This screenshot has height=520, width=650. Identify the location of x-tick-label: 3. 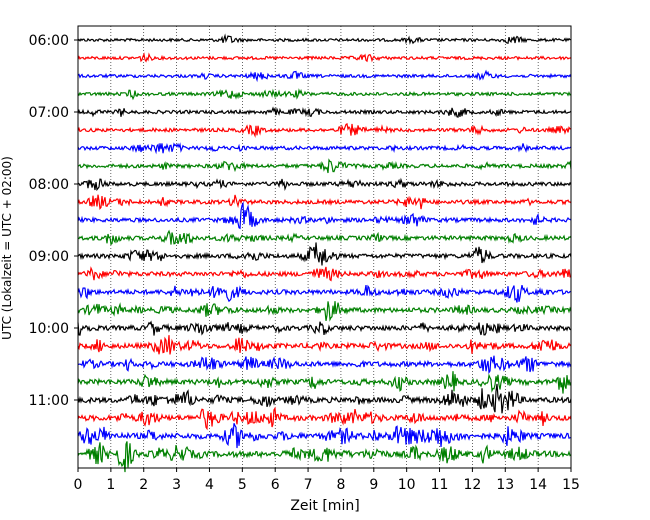
(176, 485).